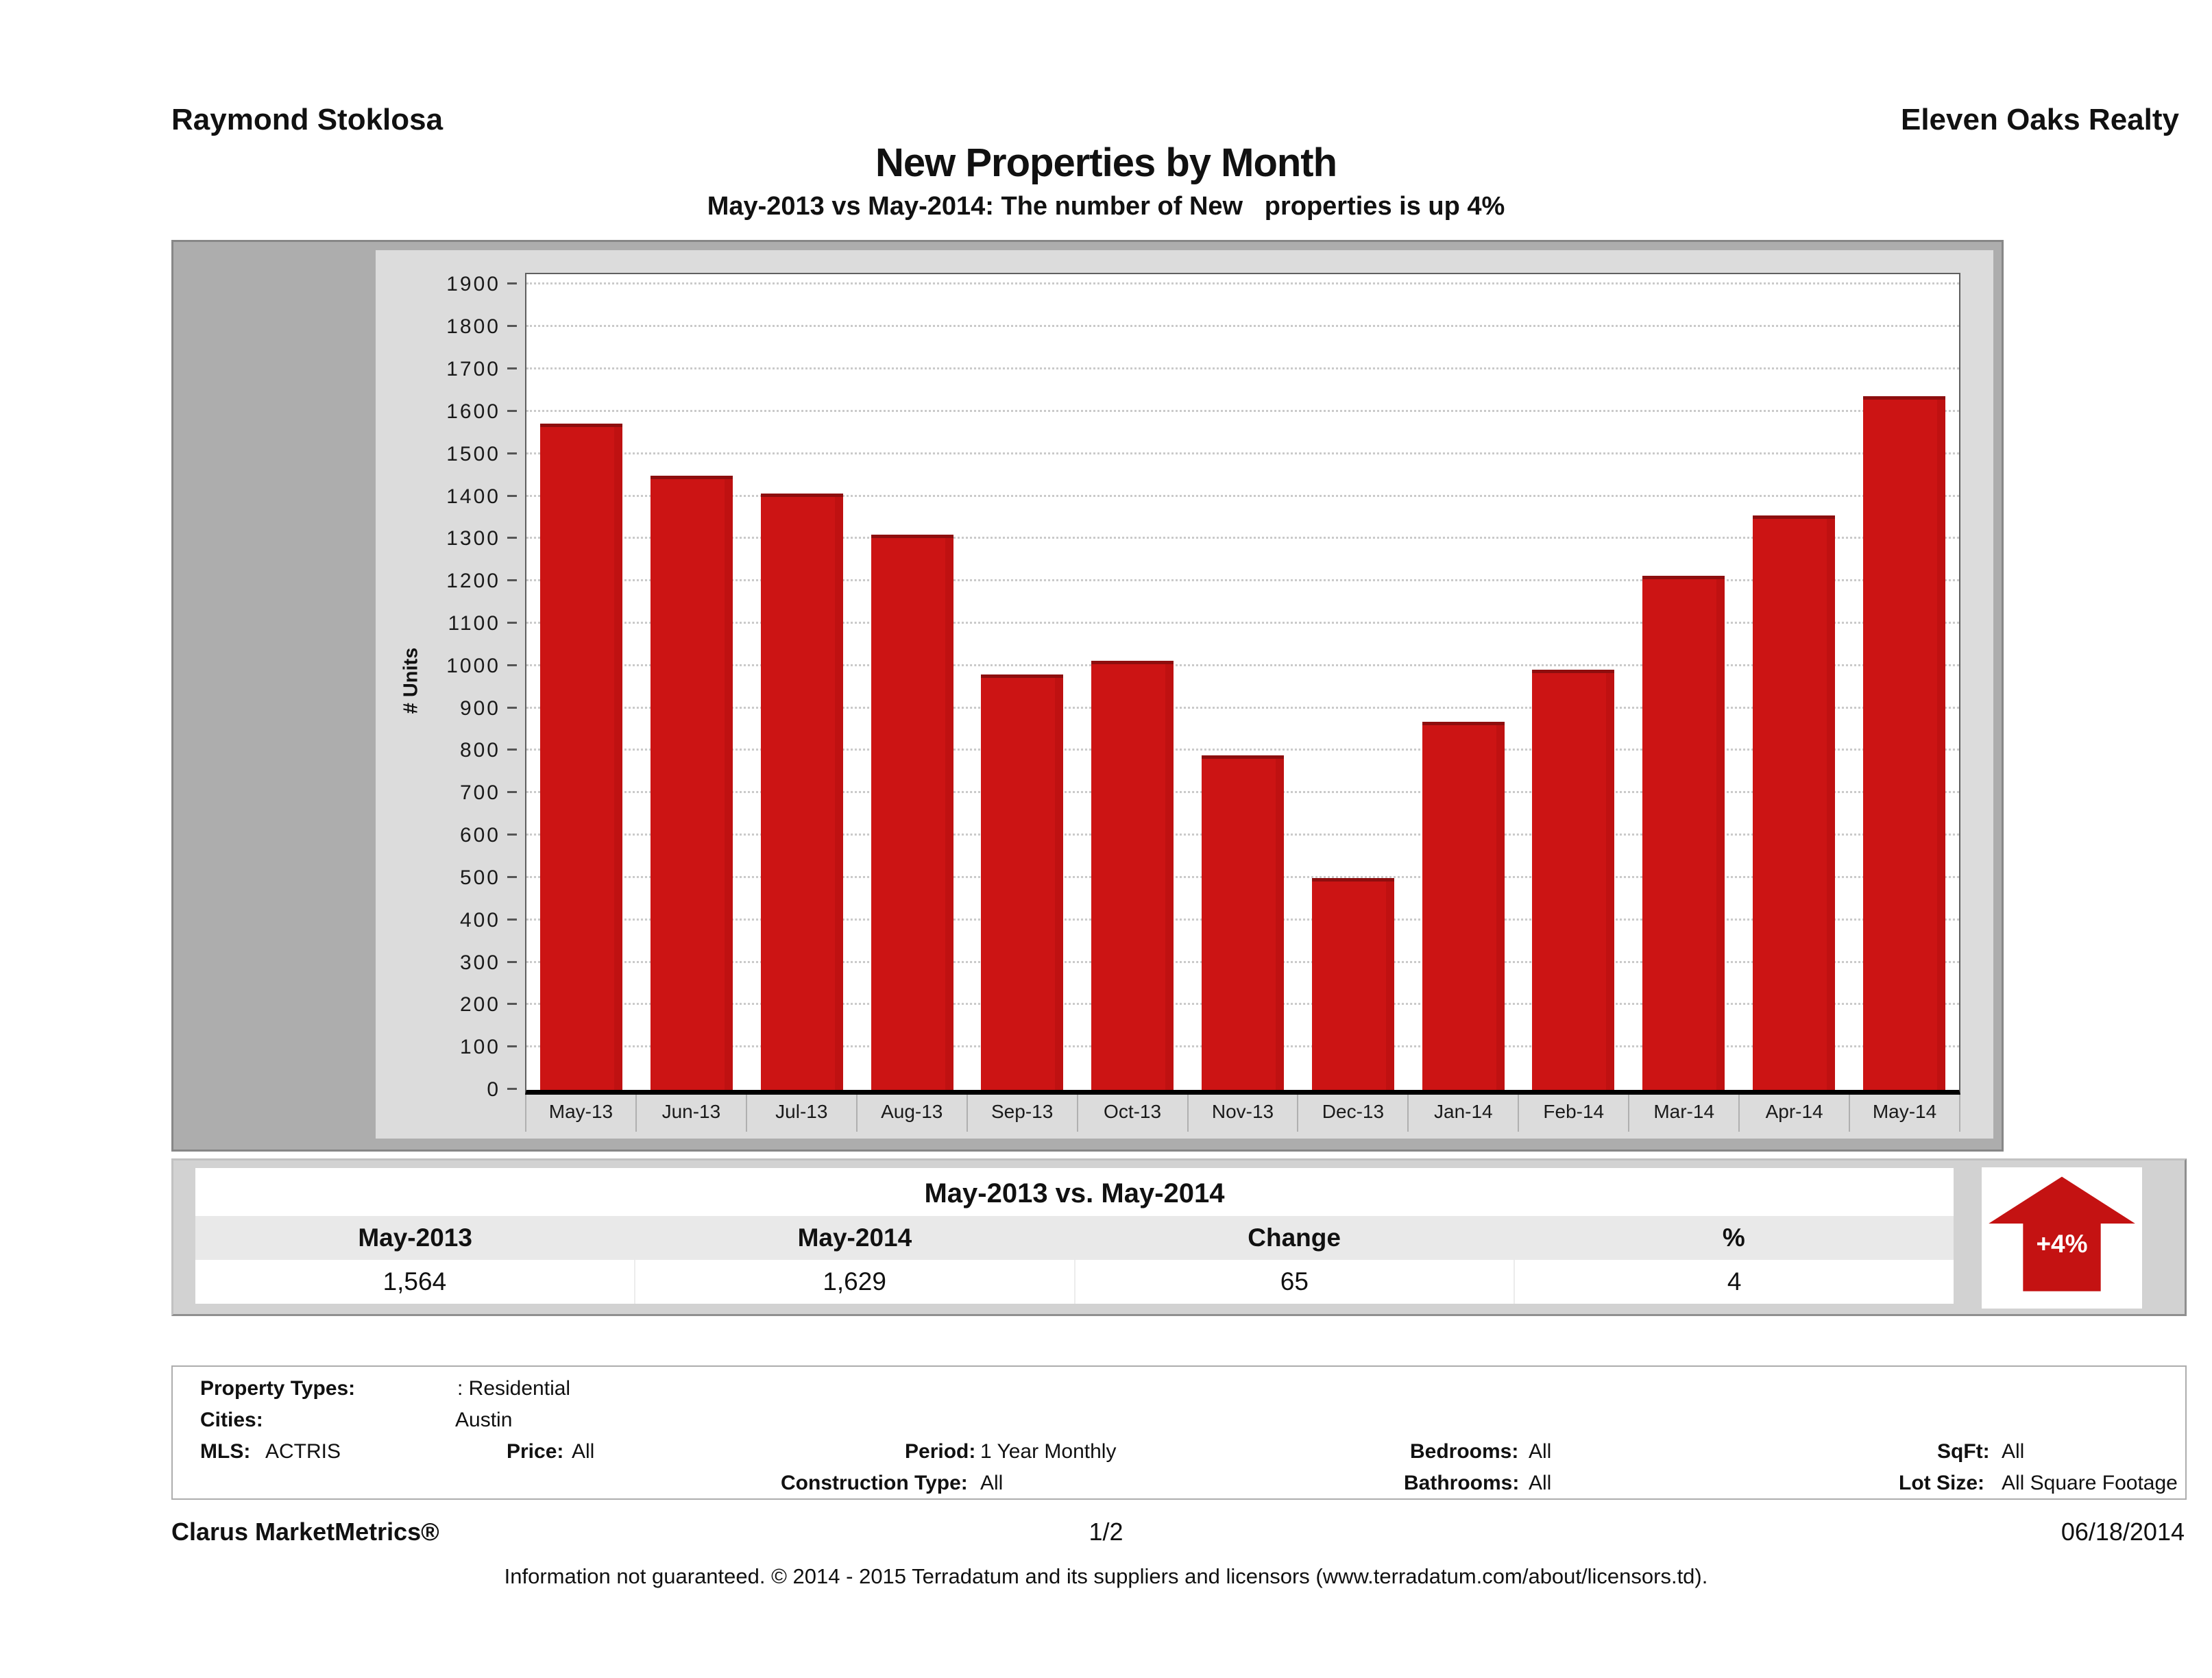 The width and height of the screenshot is (2212, 1678). I want to click on report-date: 06/18/2014, so click(2123, 1532).